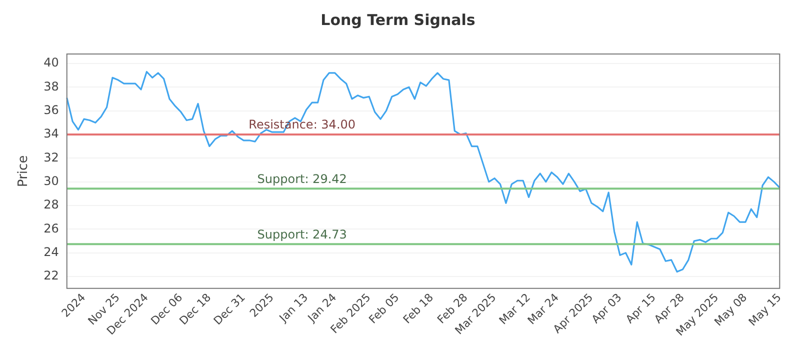 The image size is (800, 350). Describe the element at coordinates (51, 251) in the screenshot. I see `y-tick-label: 24` at that location.